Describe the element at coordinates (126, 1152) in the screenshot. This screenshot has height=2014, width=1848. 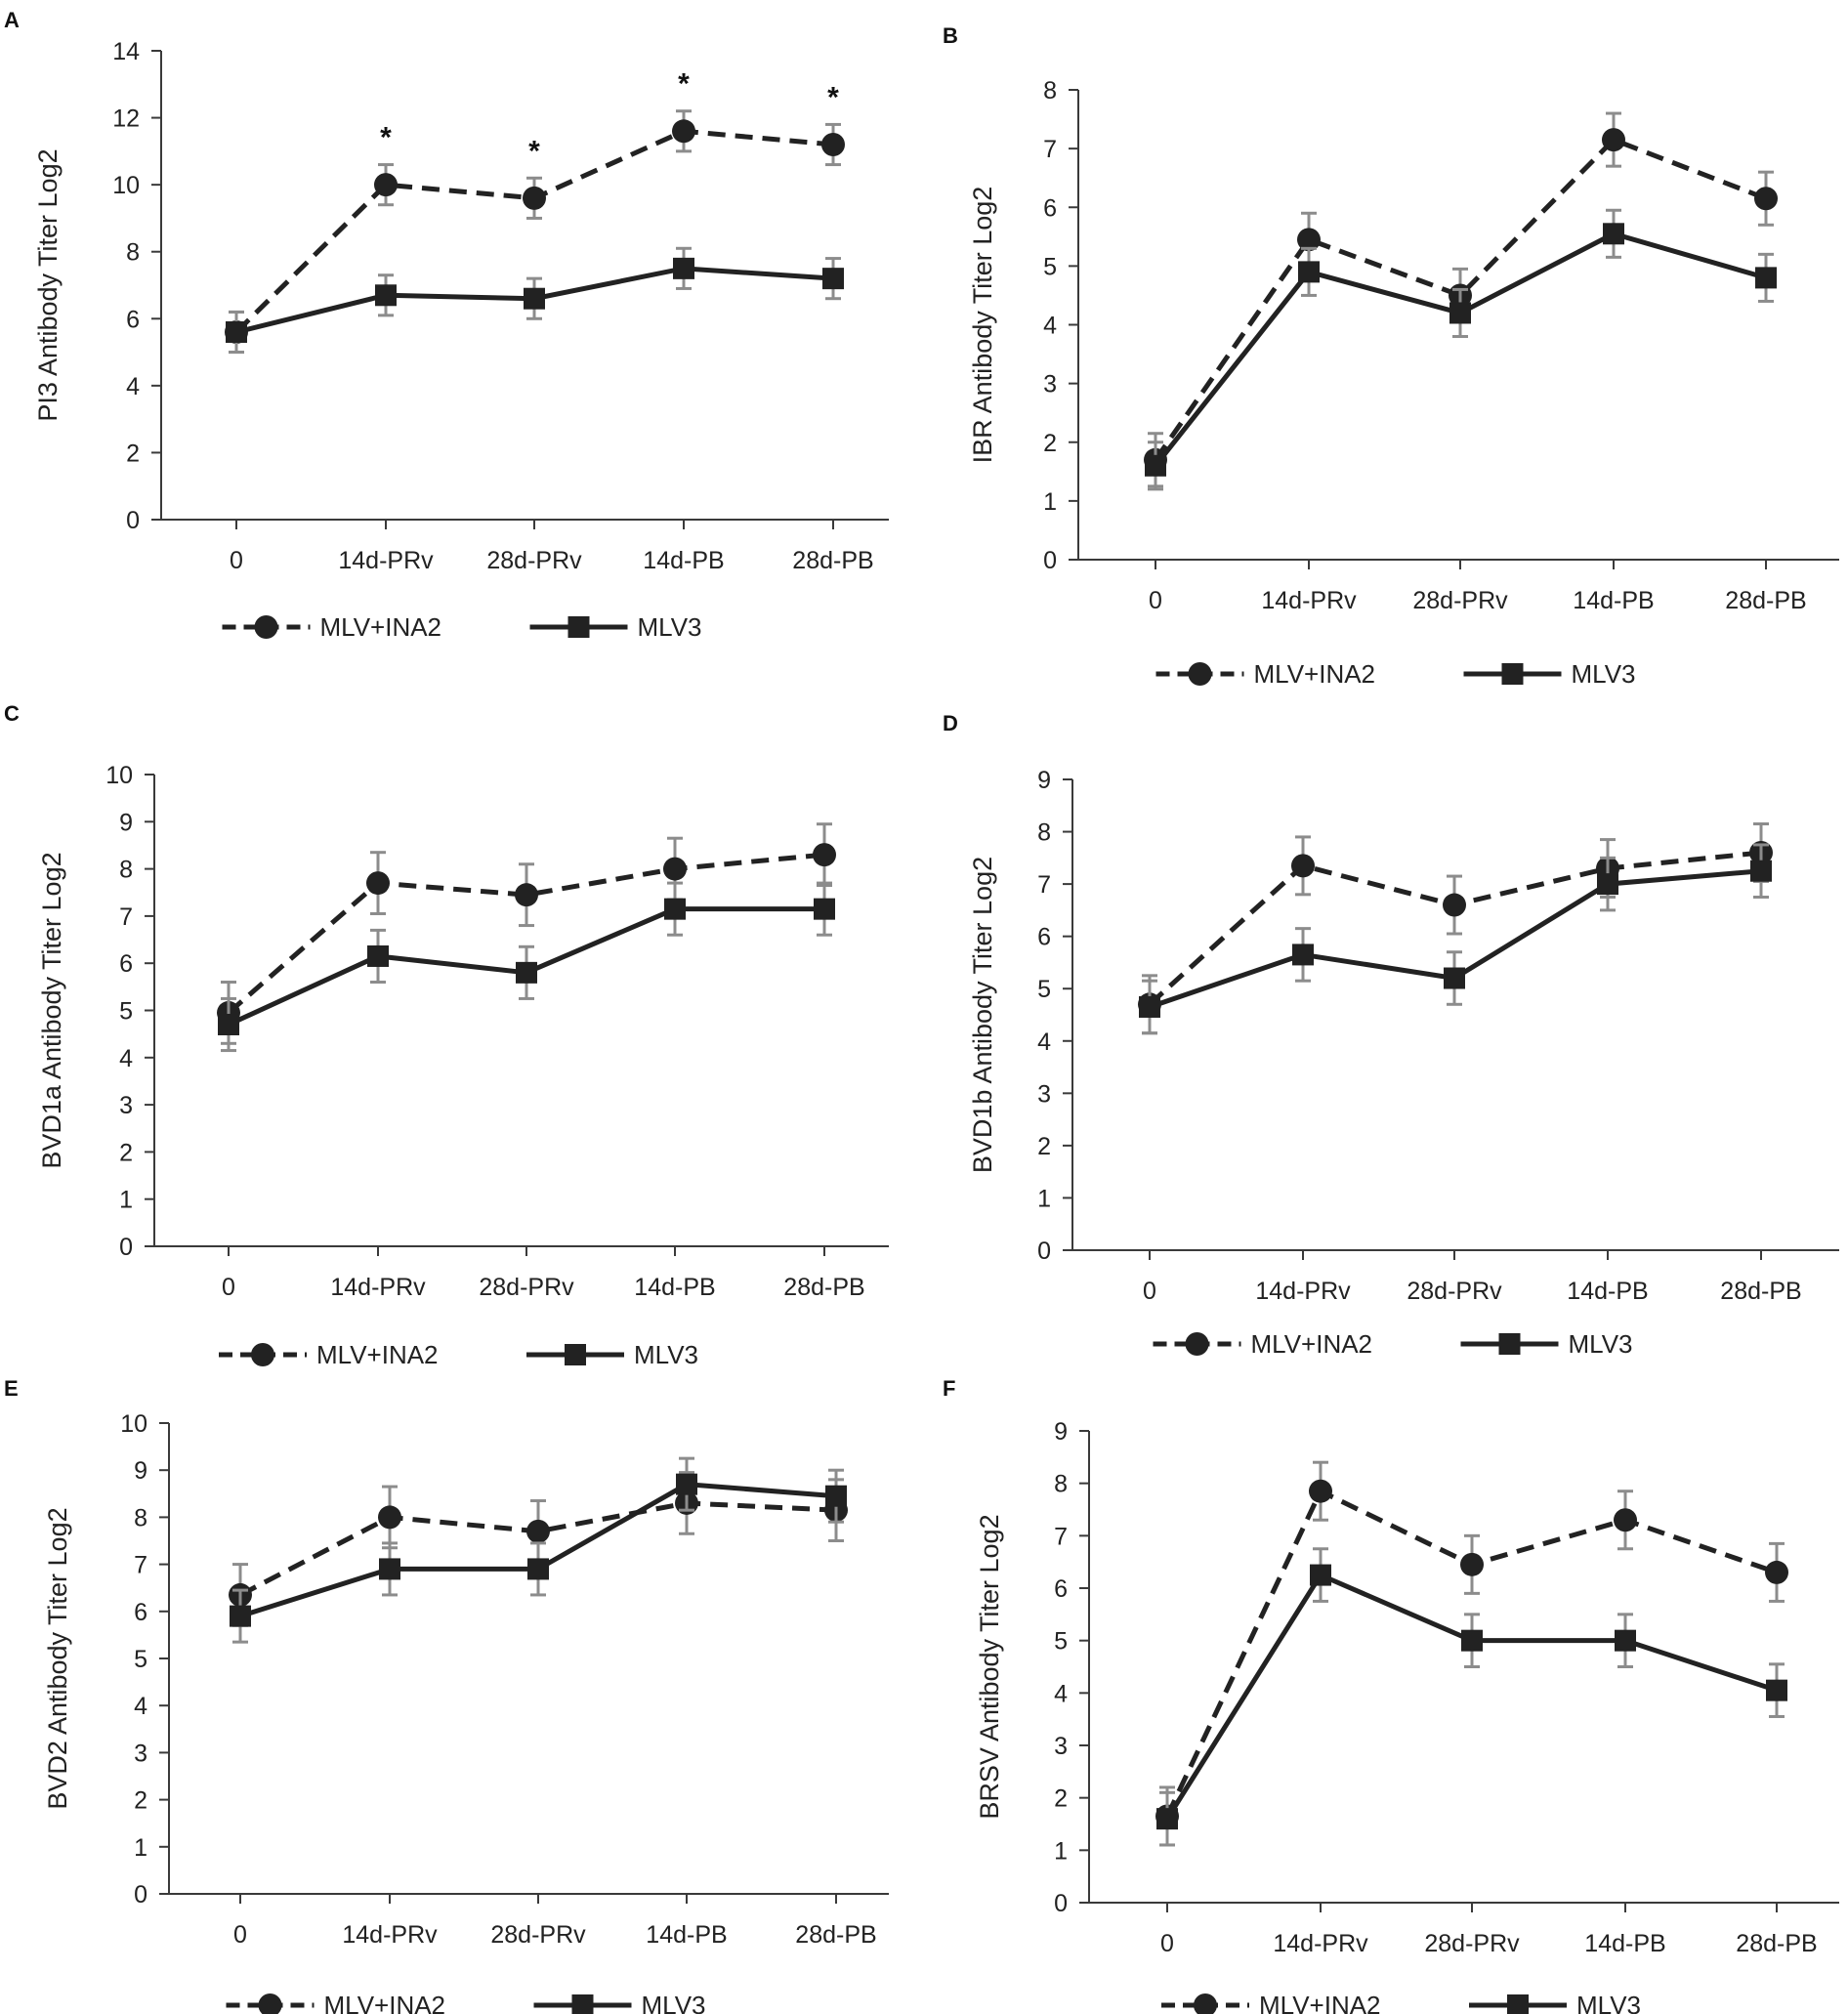
I see `panel-c-y-tick-label: 2` at that location.